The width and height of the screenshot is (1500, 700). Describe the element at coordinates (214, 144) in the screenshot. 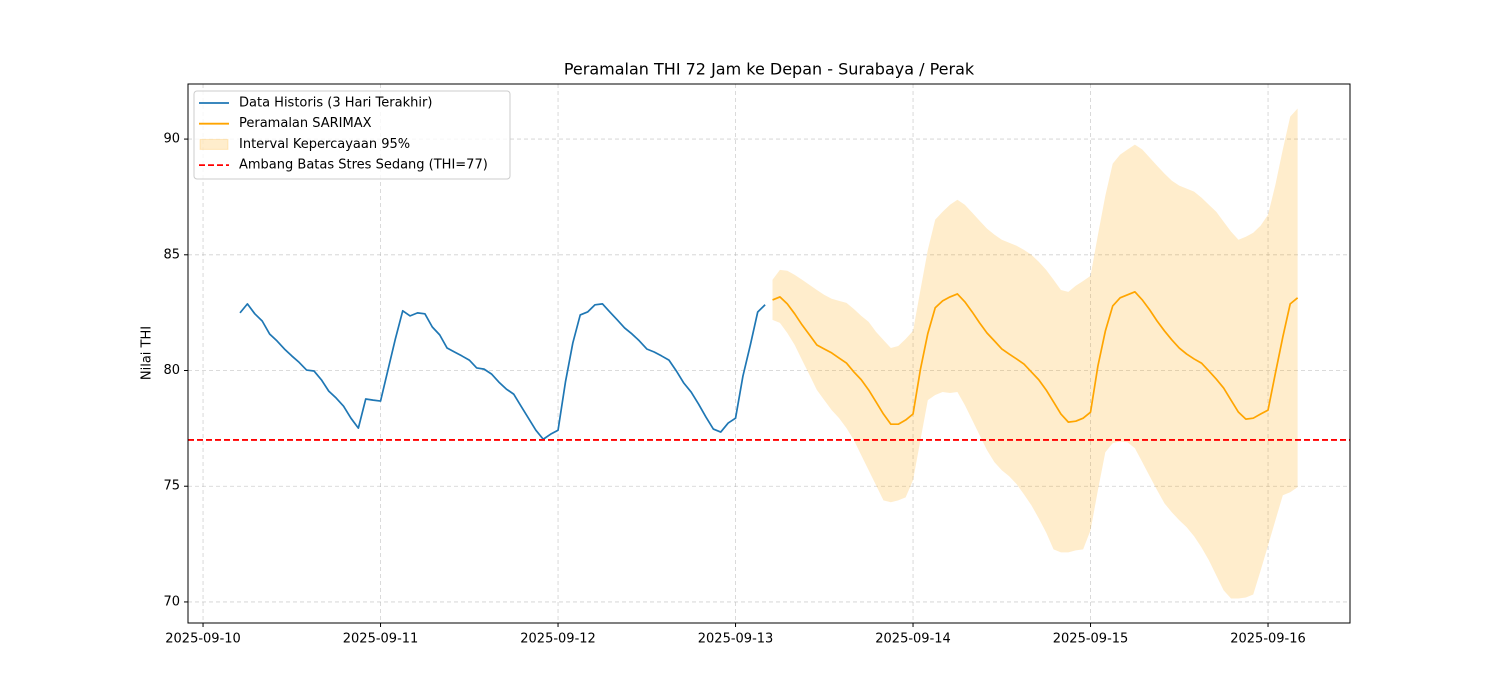

I see `legend-swatch` at that location.